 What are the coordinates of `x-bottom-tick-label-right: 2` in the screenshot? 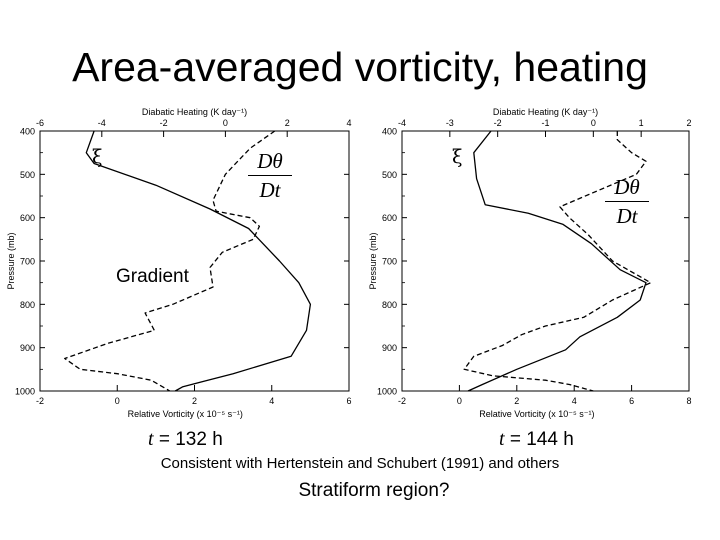 It's located at (516, 401).